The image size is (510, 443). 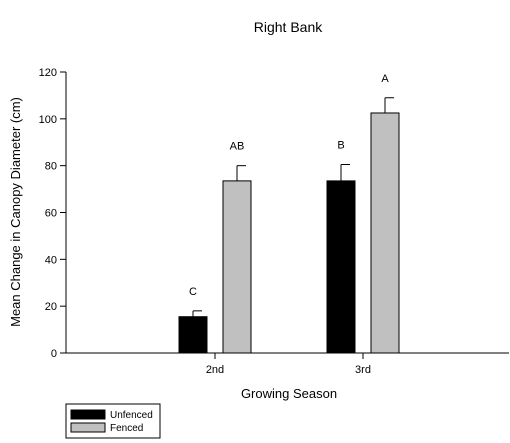 What do you see at coordinates (51, 260) in the screenshot?
I see `y-tick-label: 40` at bounding box center [51, 260].